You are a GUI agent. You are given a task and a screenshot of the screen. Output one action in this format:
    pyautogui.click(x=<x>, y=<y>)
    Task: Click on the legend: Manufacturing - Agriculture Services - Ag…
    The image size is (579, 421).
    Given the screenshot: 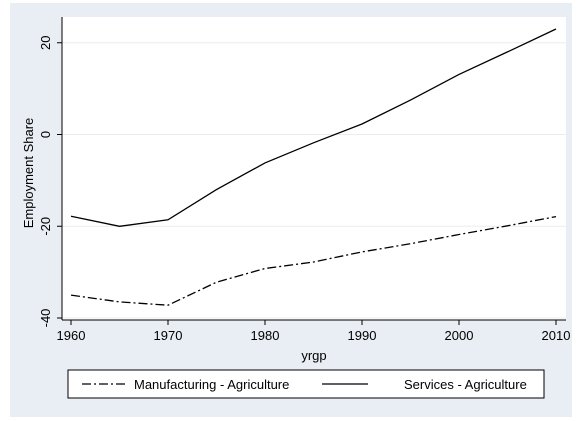 What is the action you would take?
    pyautogui.click(x=306, y=384)
    